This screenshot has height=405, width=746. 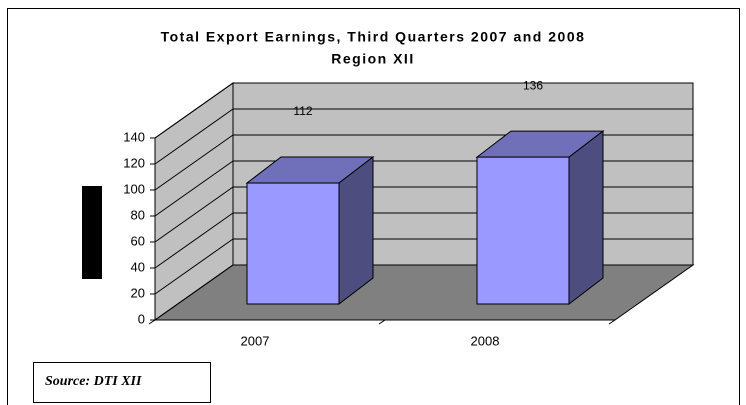 I want to click on y-tick-label: 80, so click(x=138, y=214).